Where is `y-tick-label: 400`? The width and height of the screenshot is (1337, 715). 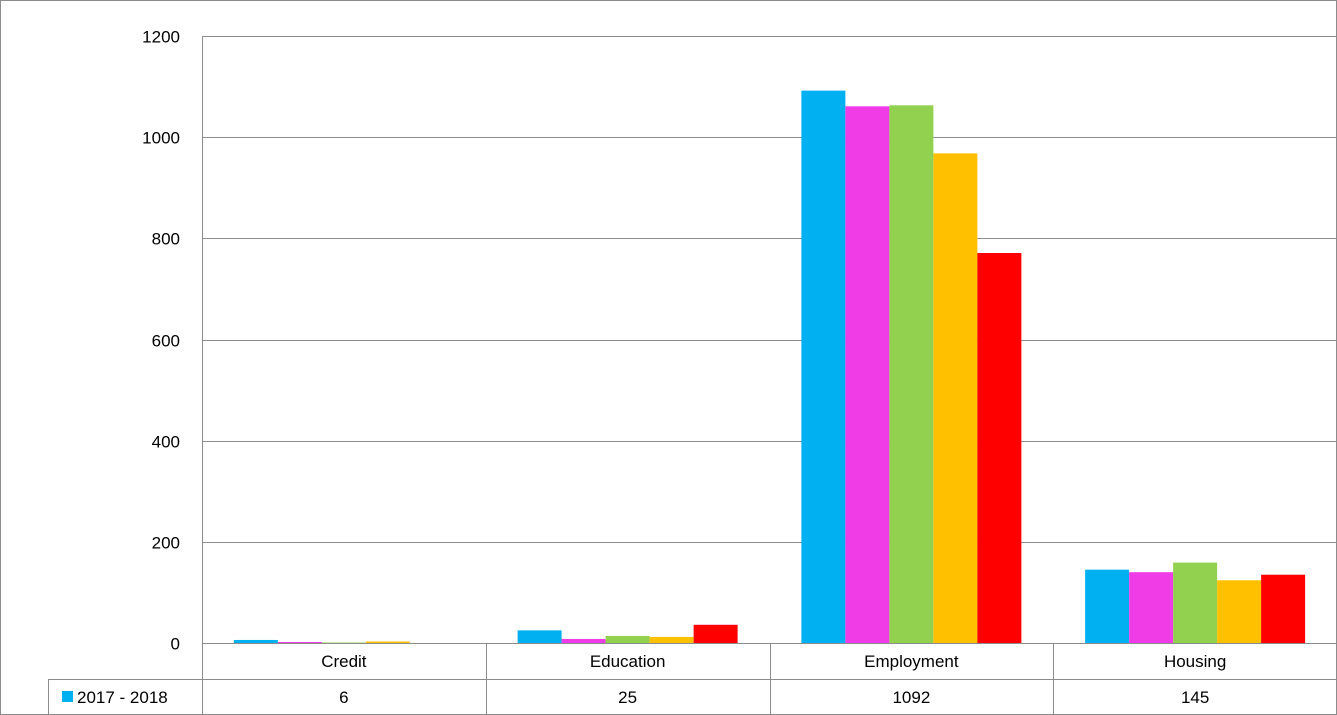 y-tick-label: 400 is located at coordinates (166, 442).